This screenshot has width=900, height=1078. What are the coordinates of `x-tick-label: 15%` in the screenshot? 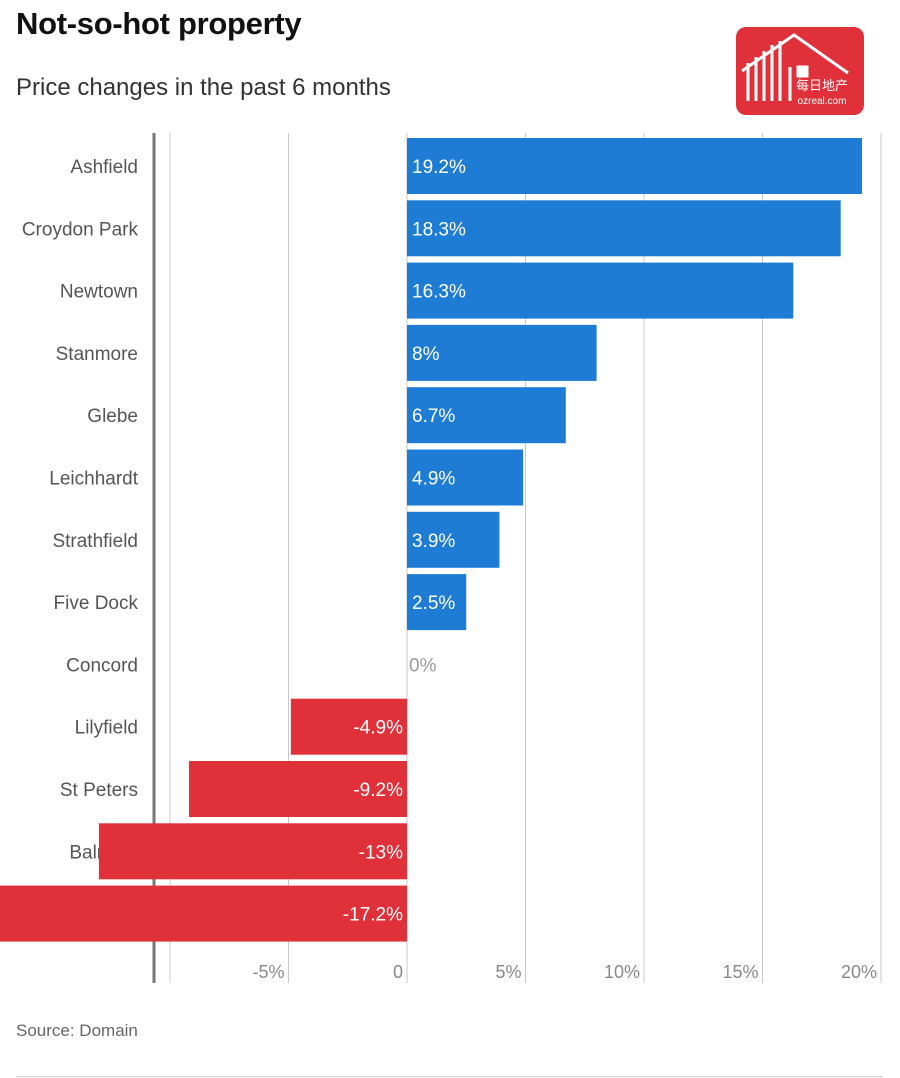 It's located at (740, 972).